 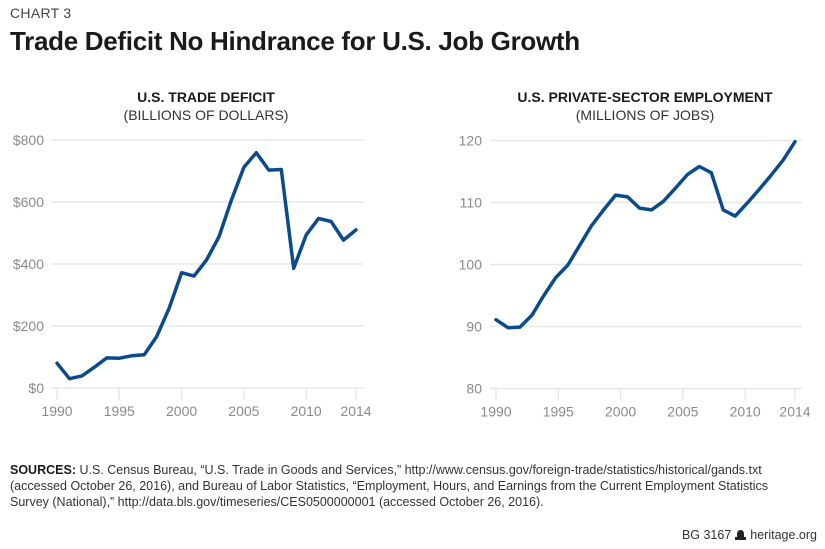 I want to click on right-chart-subtitle: (MILLIONS OF JOBS), so click(x=645, y=115).